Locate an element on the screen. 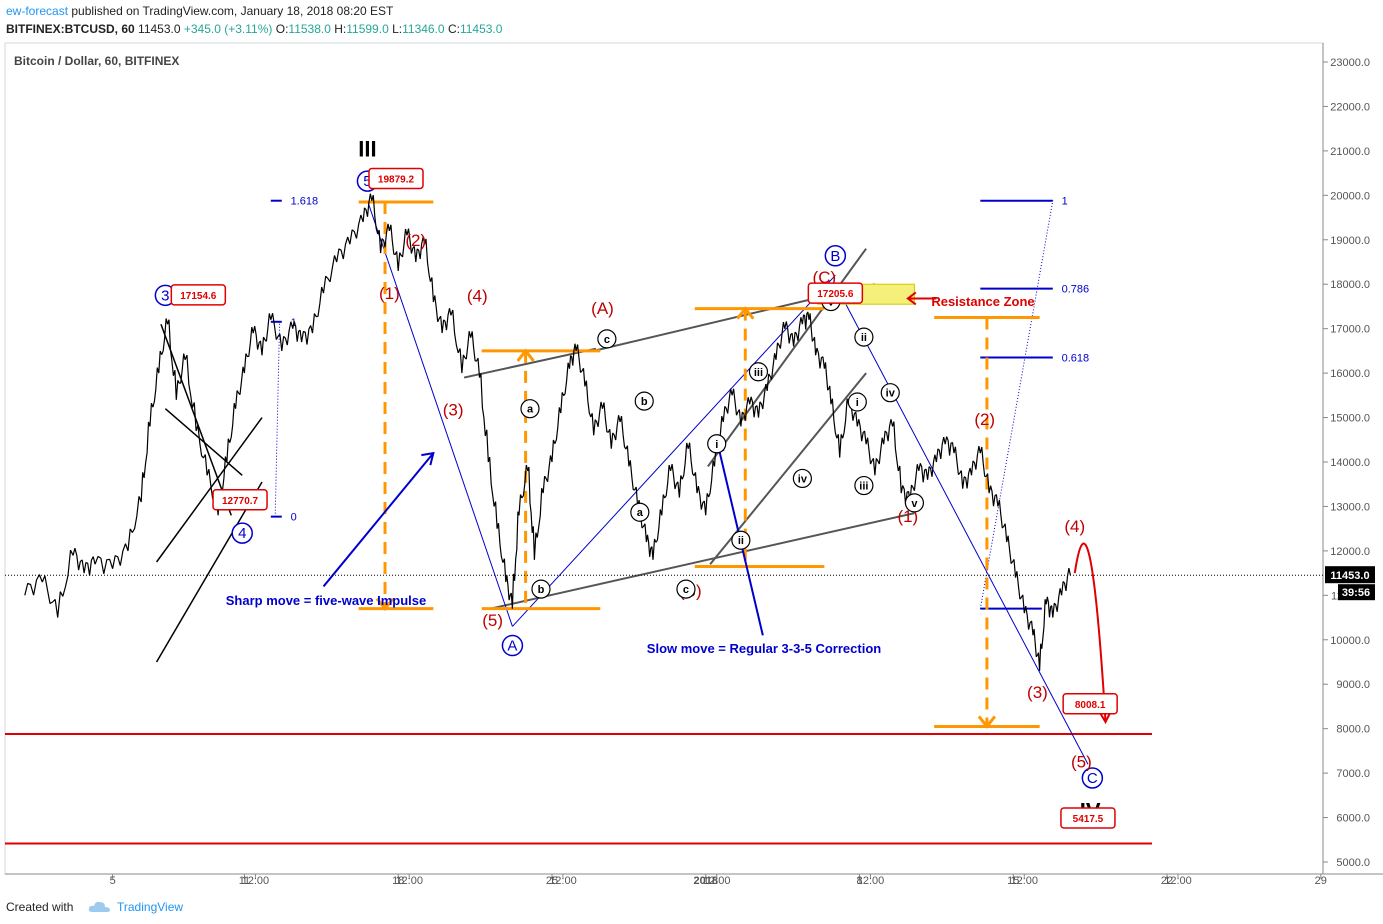  wave-label-small: ii is located at coordinates (864, 338).